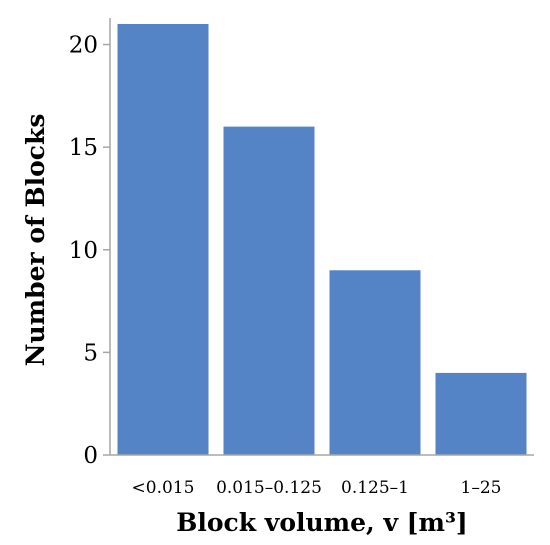  What do you see at coordinates (35, 240) in the screenshot?
I see `y-axis-title: Number of Blocks` at bounding box center [35, 240].